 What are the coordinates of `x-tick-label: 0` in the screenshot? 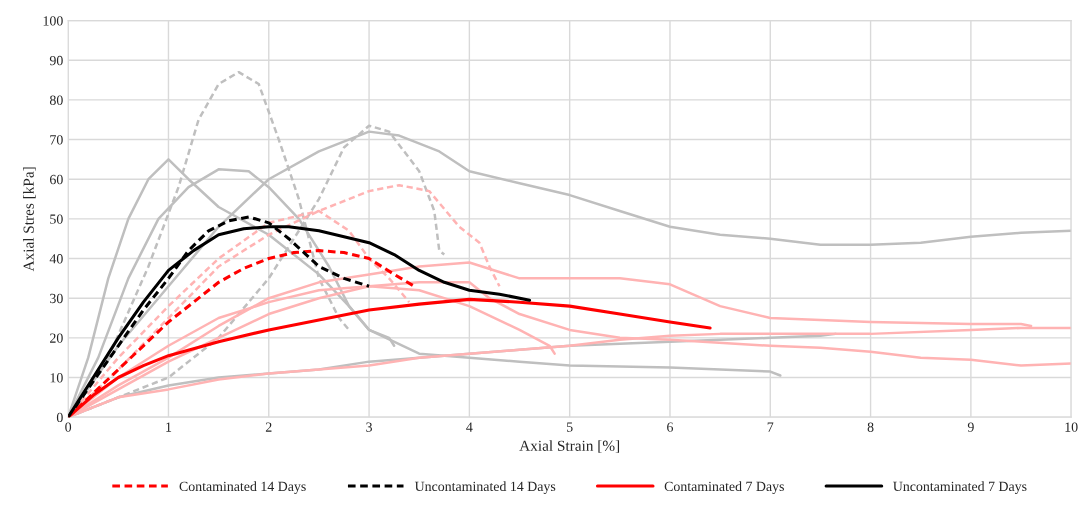 It's located at (68, 427).